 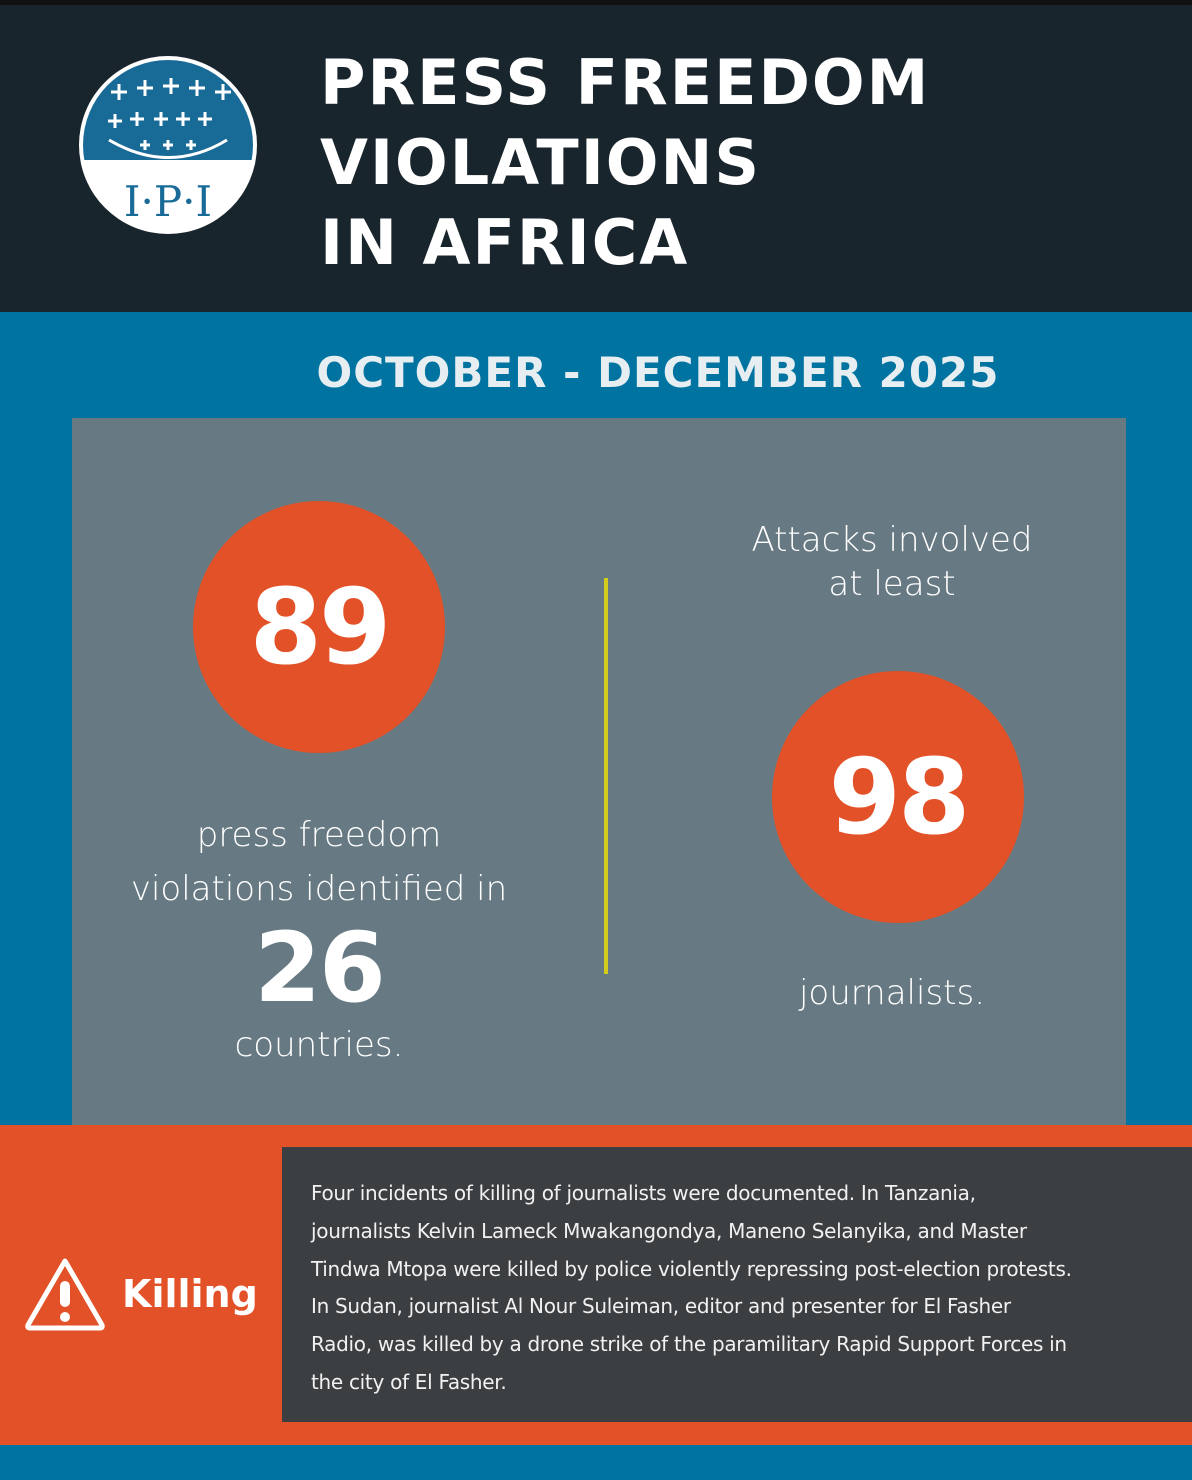 I want to click on killing-label: Killing, so click(x=141, y=1294).